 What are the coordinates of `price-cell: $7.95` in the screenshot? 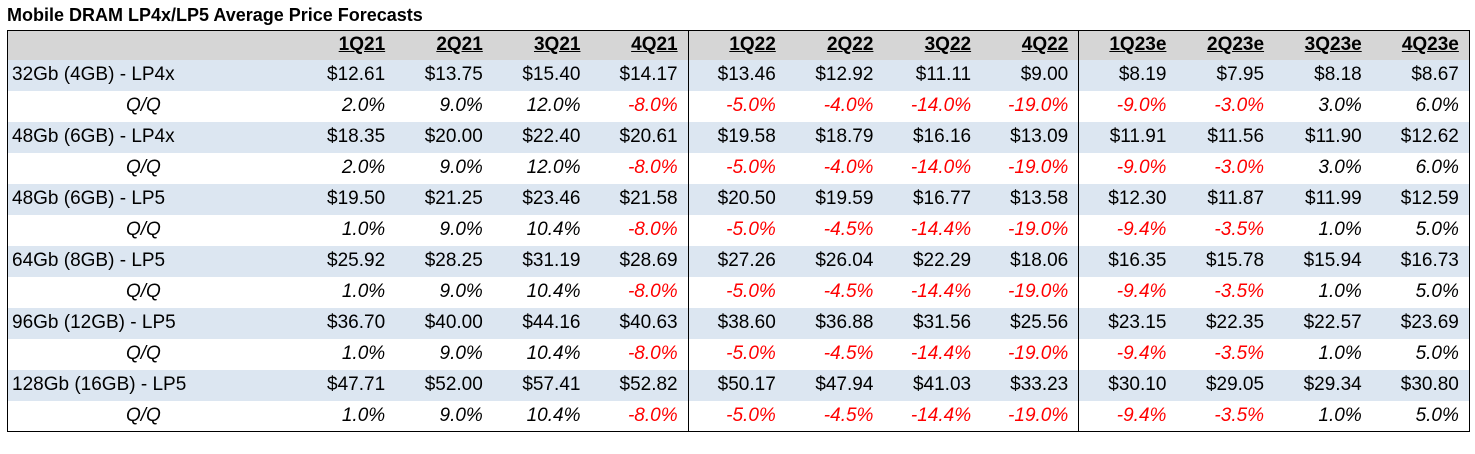 It's located at (1225, 75).